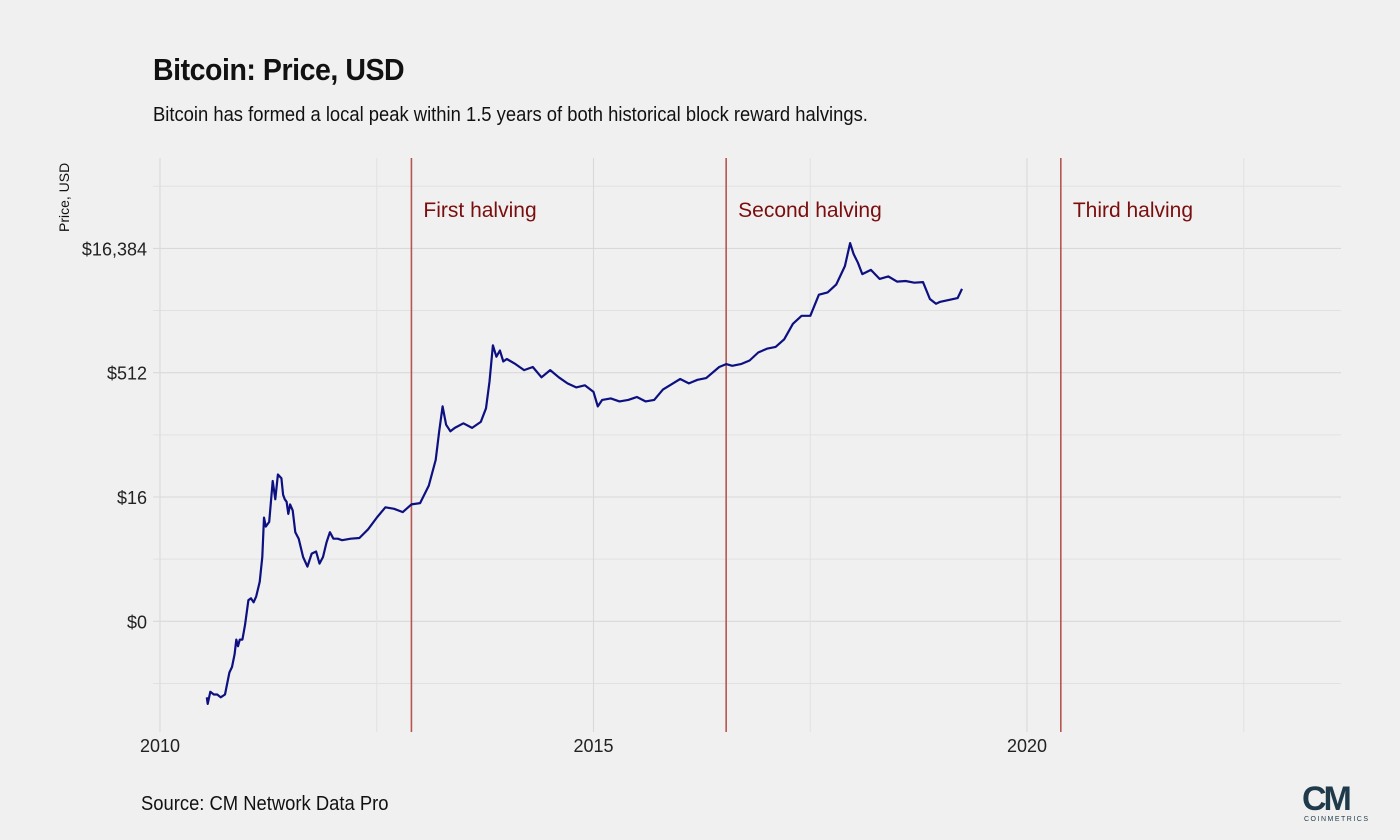  Describe the element at coordinates (114, 249) in the screenshot. I see `y-tick-label: $16,384` at that location.